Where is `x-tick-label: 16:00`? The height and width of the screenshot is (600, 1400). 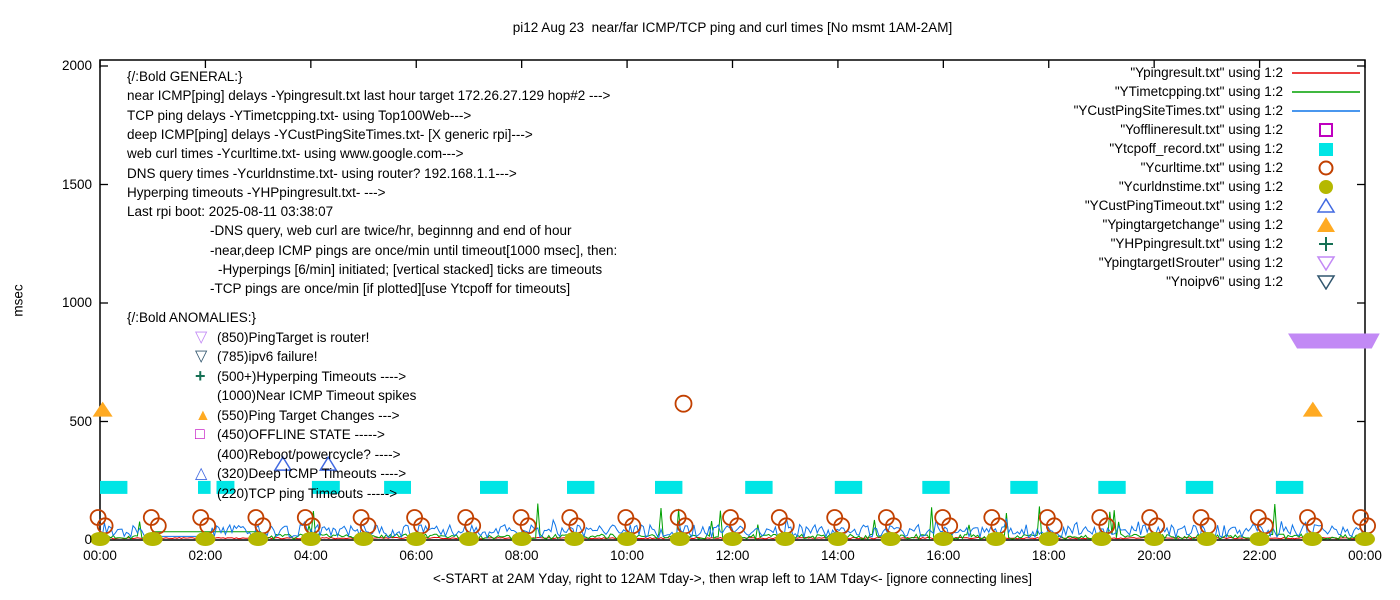
x-tick-label: 16:00 is located at coordinates (943, 555).